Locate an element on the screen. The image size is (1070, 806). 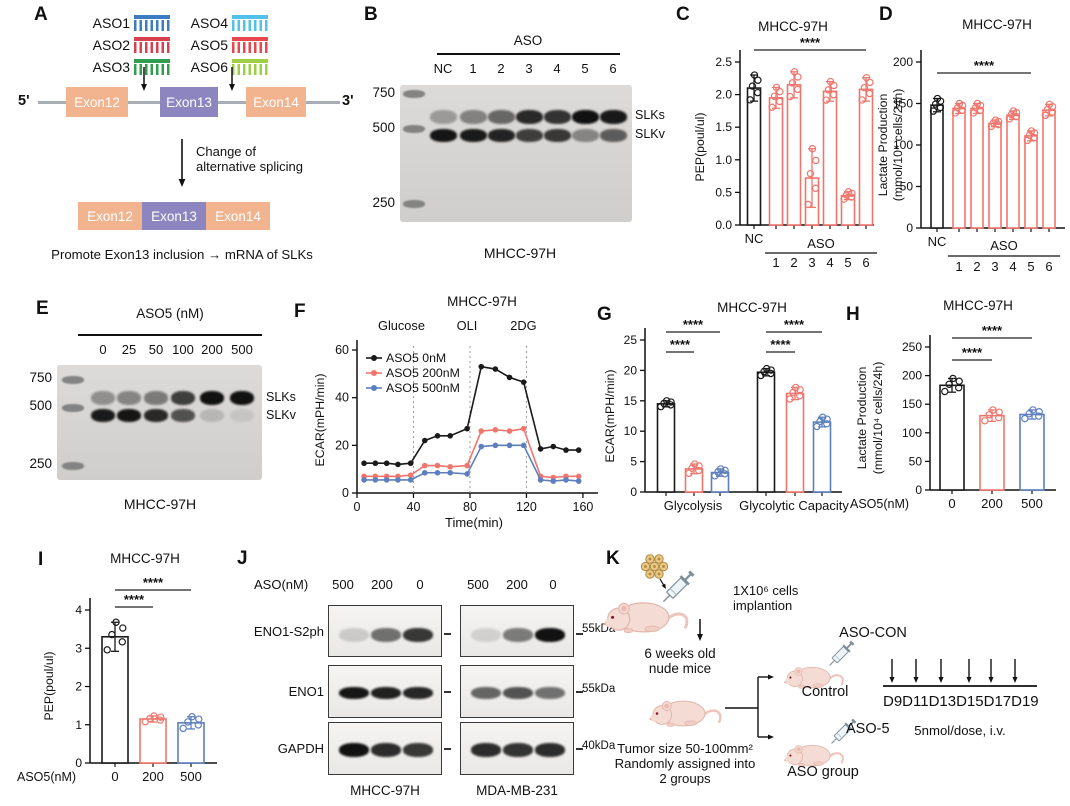
aso-label: ASO6 is located at coordinates (209, 67).